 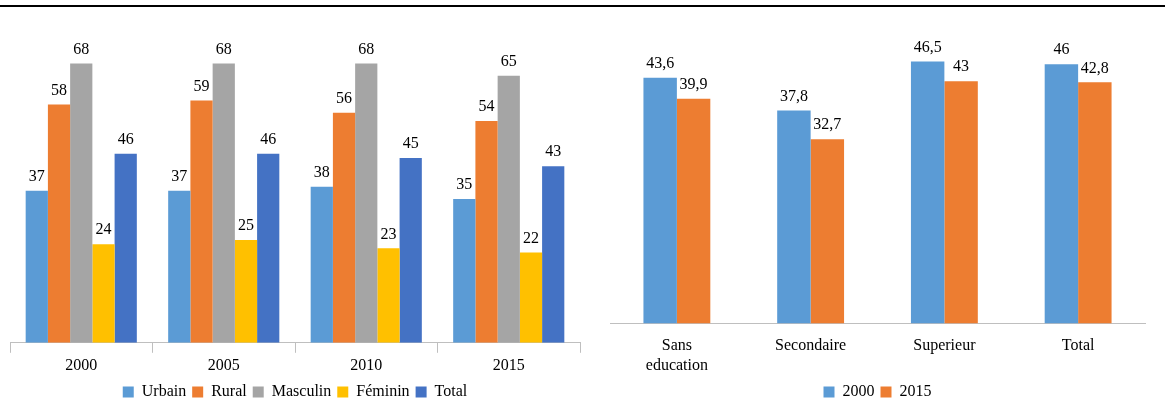 What do you see at coordinates (1094, 67) in the screenshot?
I see `data-label: 42,8` at bounding box center [1094, 67].